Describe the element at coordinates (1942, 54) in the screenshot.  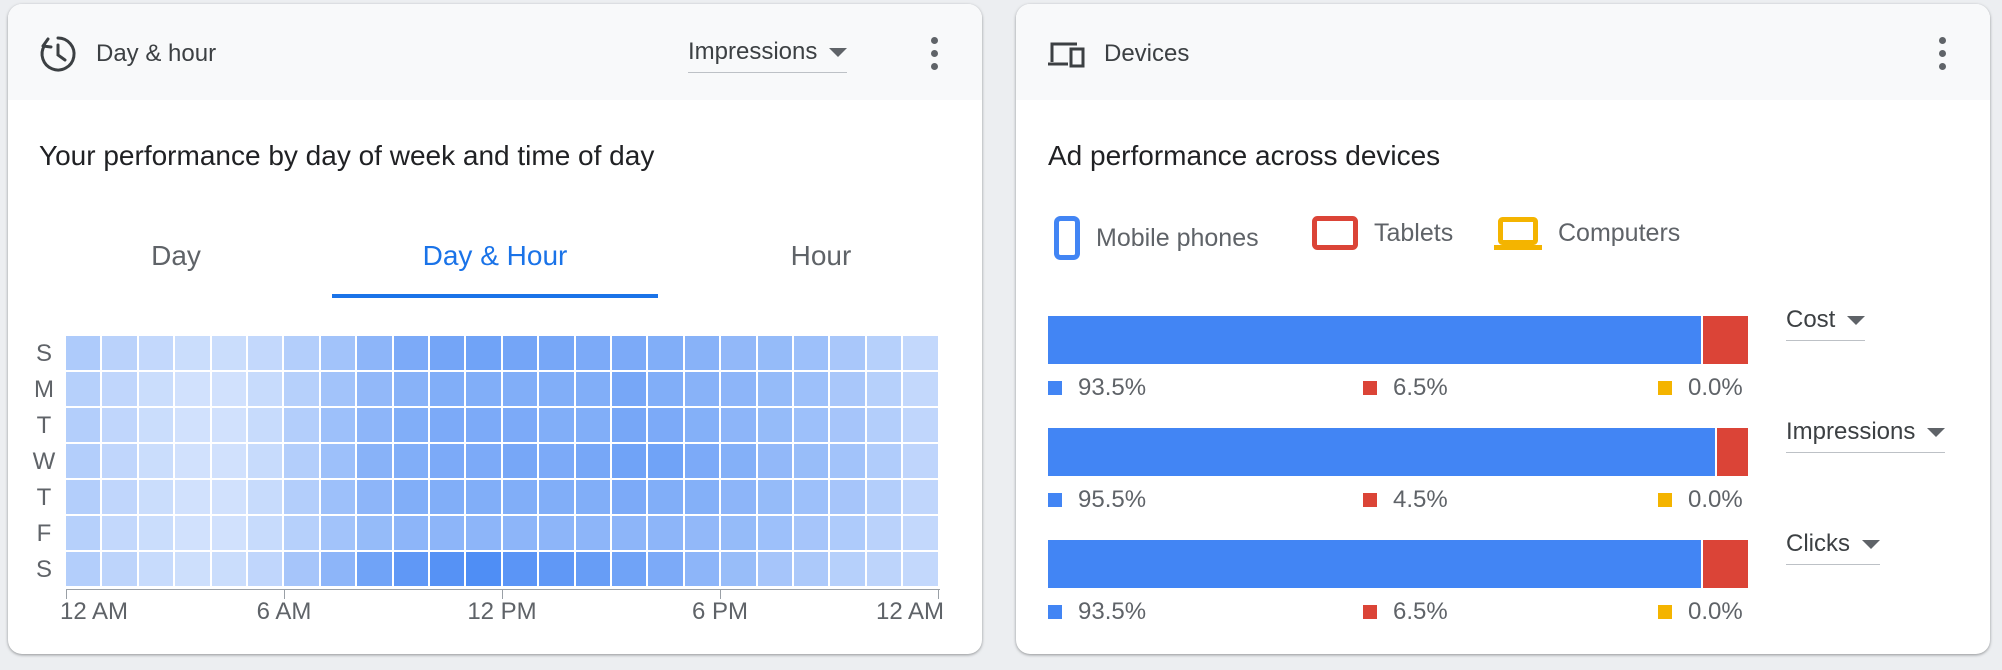
I see `more-options-icon` at that location.